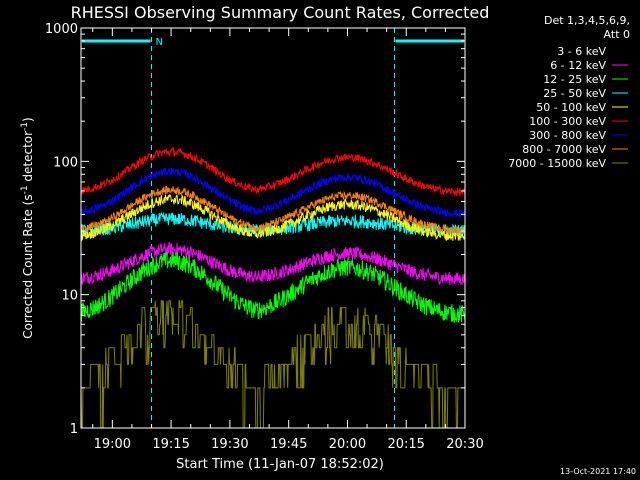  What do you see at coordinates (587, 20) in the screenshot?
I see `legend-header-line-1: Det 1,3,4,5,6,9,` at bounding box center [587, 20].